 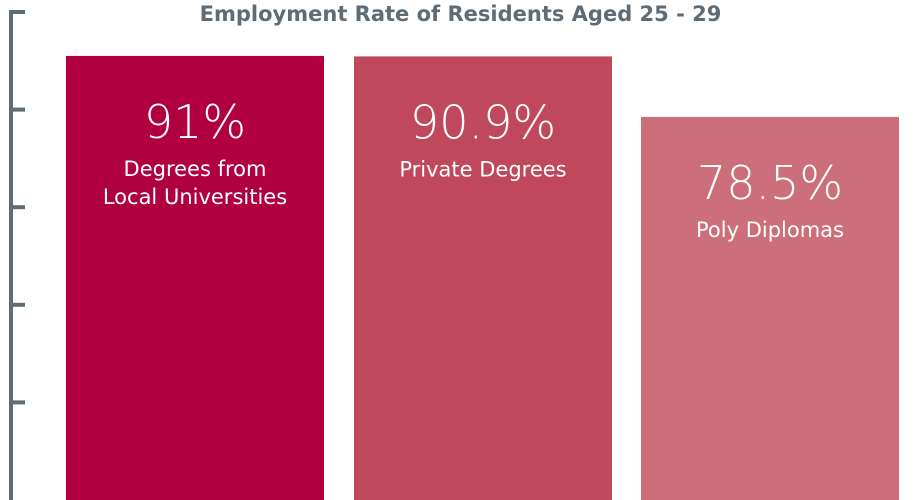 I want to click on bar-category-label: Private Degrees, so click(x=482, y=169).